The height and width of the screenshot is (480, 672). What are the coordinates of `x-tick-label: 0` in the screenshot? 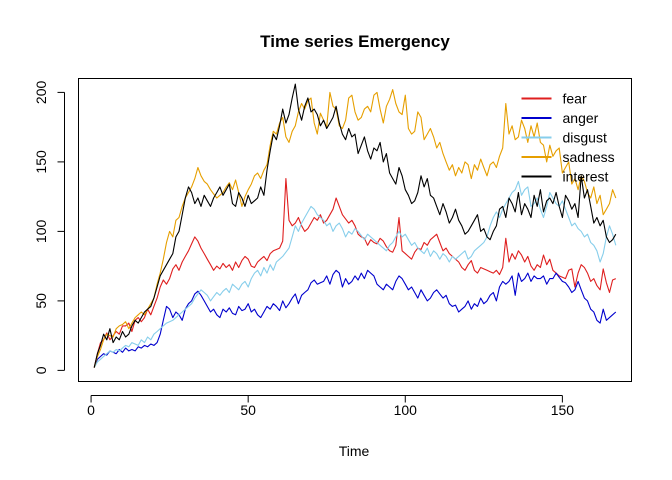 It's located at (91, 410).